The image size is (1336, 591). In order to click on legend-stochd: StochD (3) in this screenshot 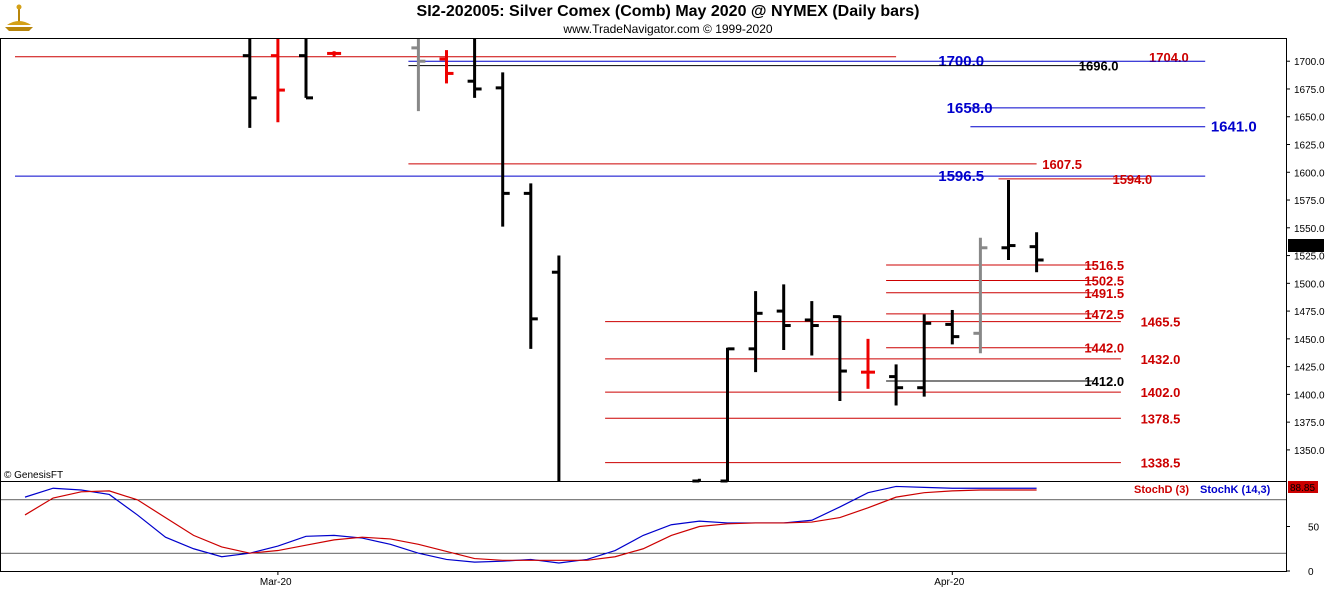, I will do `click(1161, 490)`.